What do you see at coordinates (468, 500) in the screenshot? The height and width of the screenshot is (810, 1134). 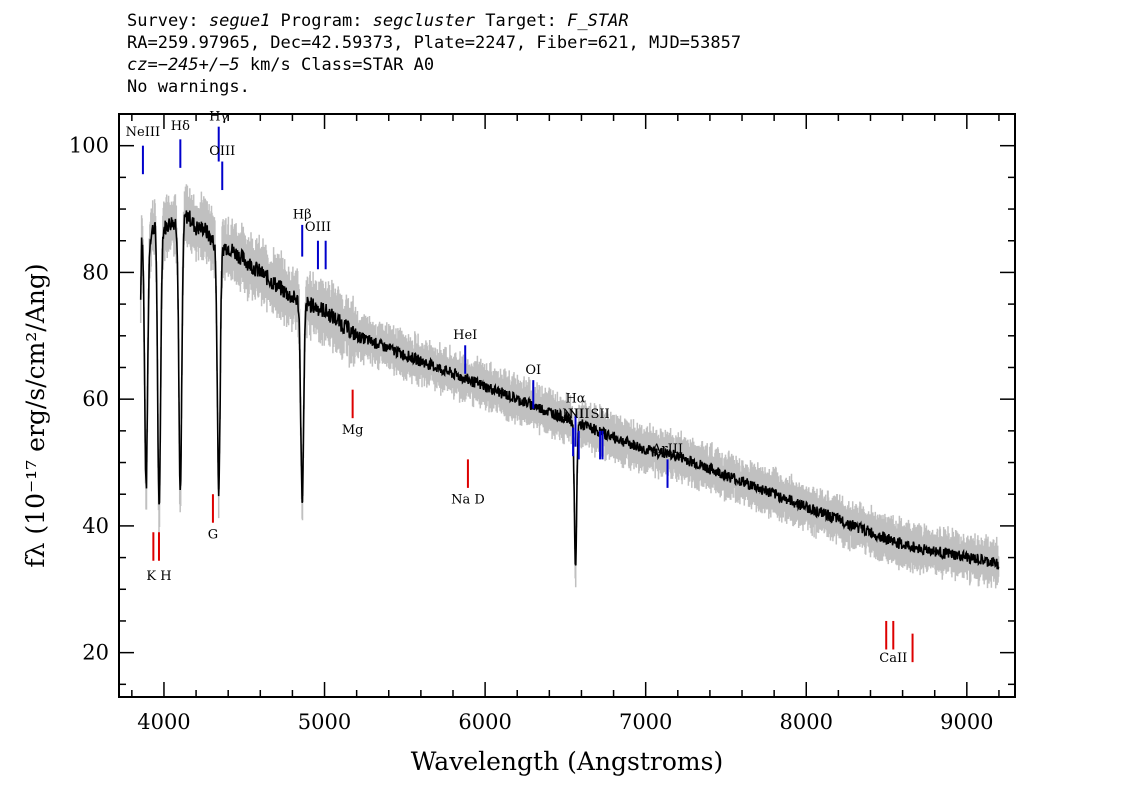 I see `absorption-line-label: Na D` at bounding box center [468, 500].